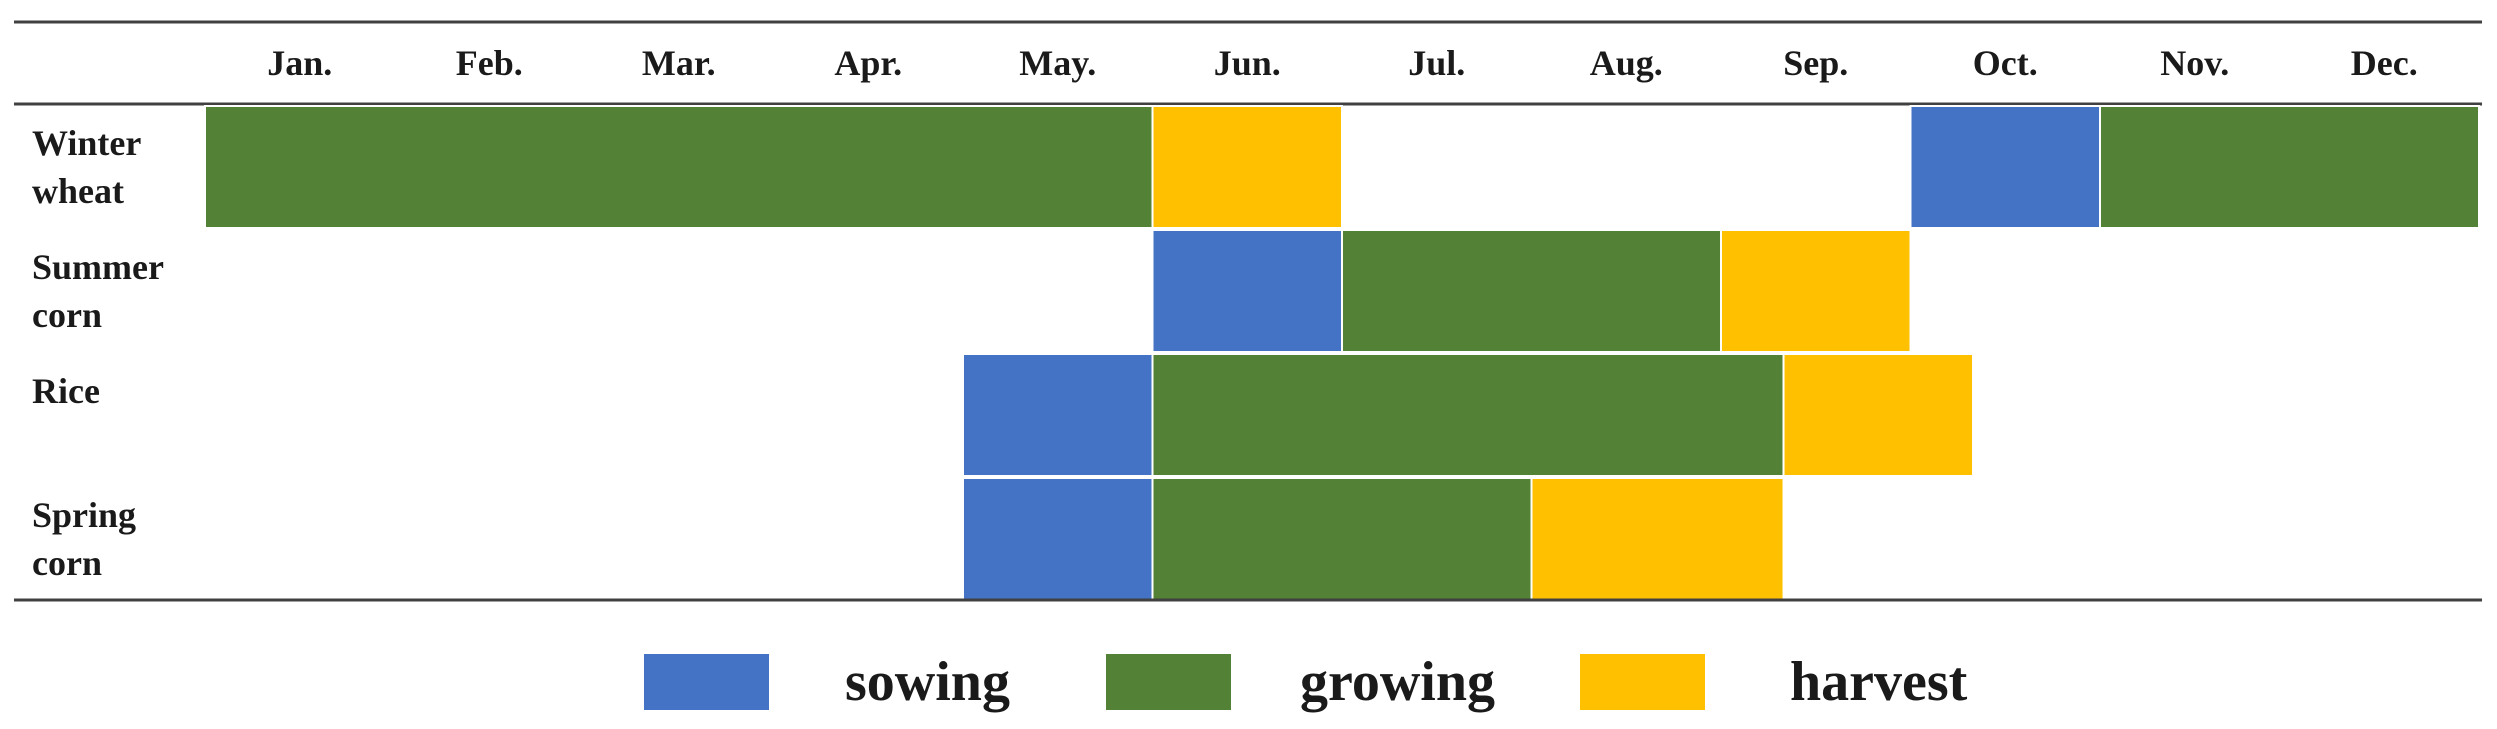 This screenshot has height=729, width=2497. I want to click on legend-swatch-sowing, so click(706, 682).